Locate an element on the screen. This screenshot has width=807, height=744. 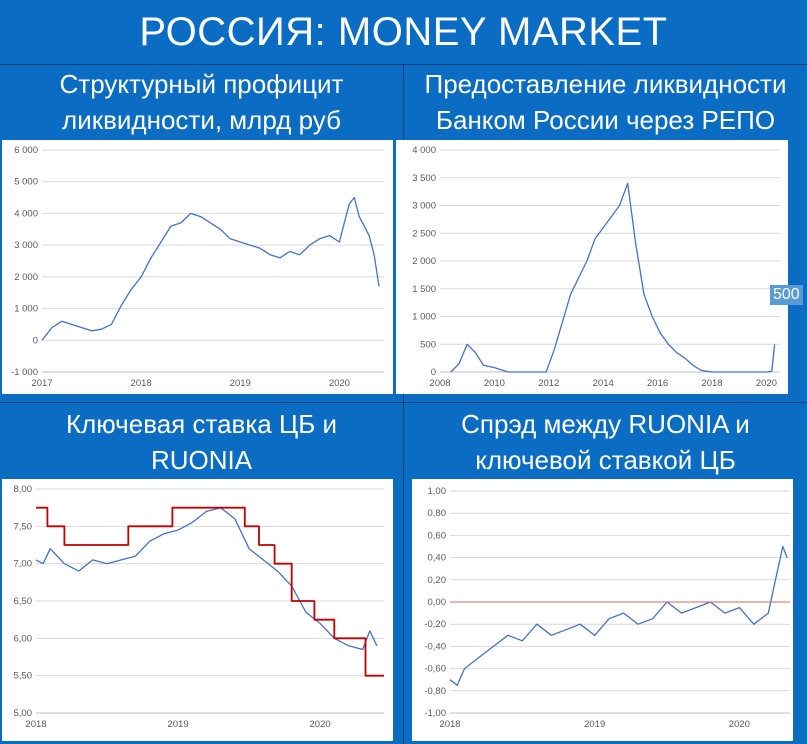
panel-title-line: Ключевая ставка ЦБ и is located at coordinates (201, 424).